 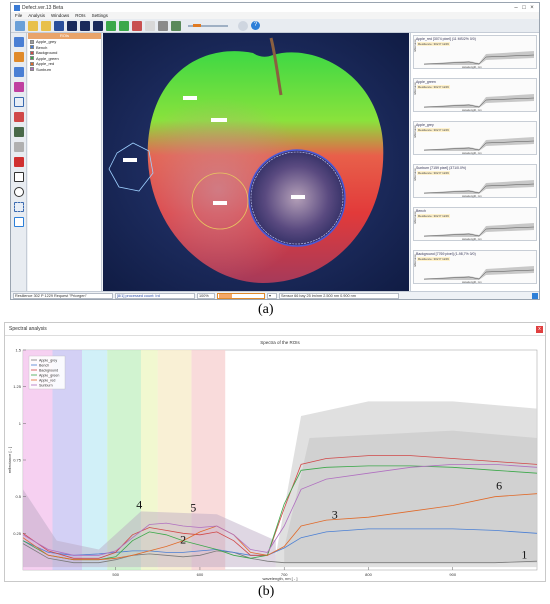 I want to click on roi-list-item: Sunburn, so click(x=64, y=70).